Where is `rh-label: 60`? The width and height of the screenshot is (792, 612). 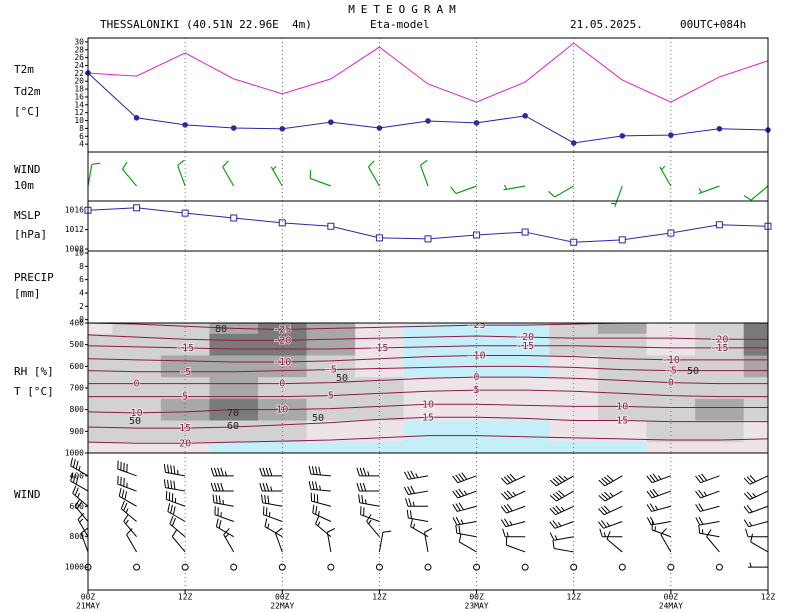 rh-label: 60 is located at coordinates (233, 426).